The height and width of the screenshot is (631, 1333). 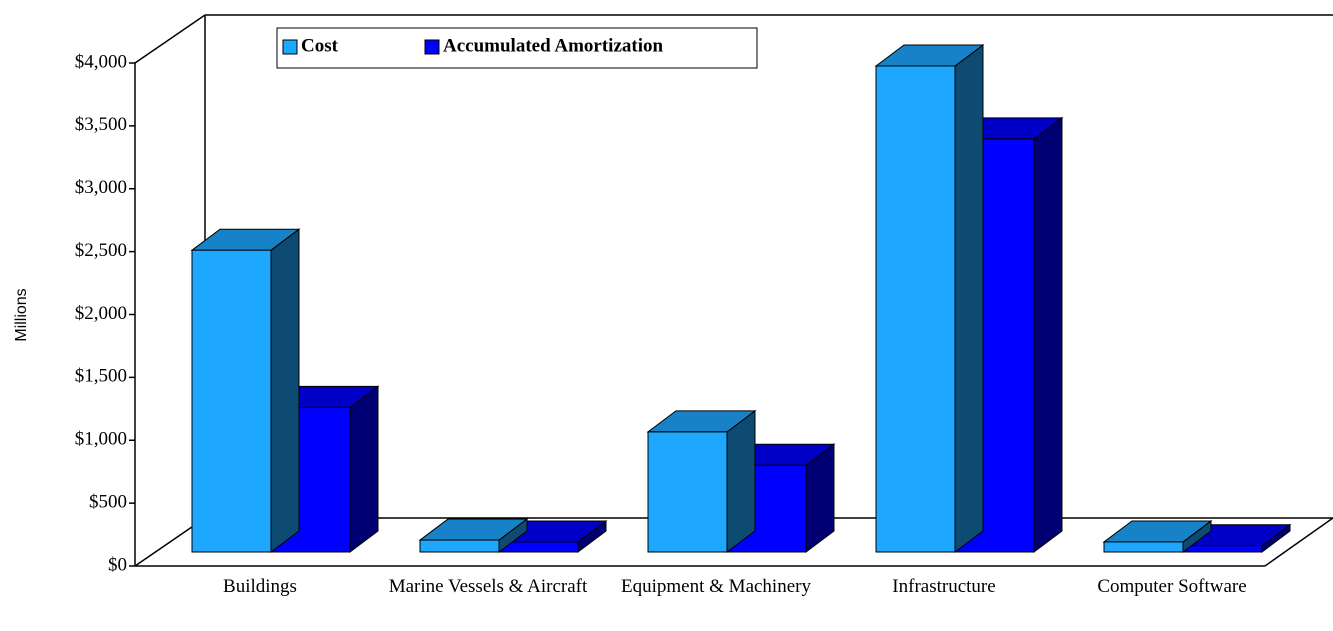 What do you see at coordinates (101, 439) in the screenshot?
I see `y-tick-label: $1,000` at bounding box center [101, 439].